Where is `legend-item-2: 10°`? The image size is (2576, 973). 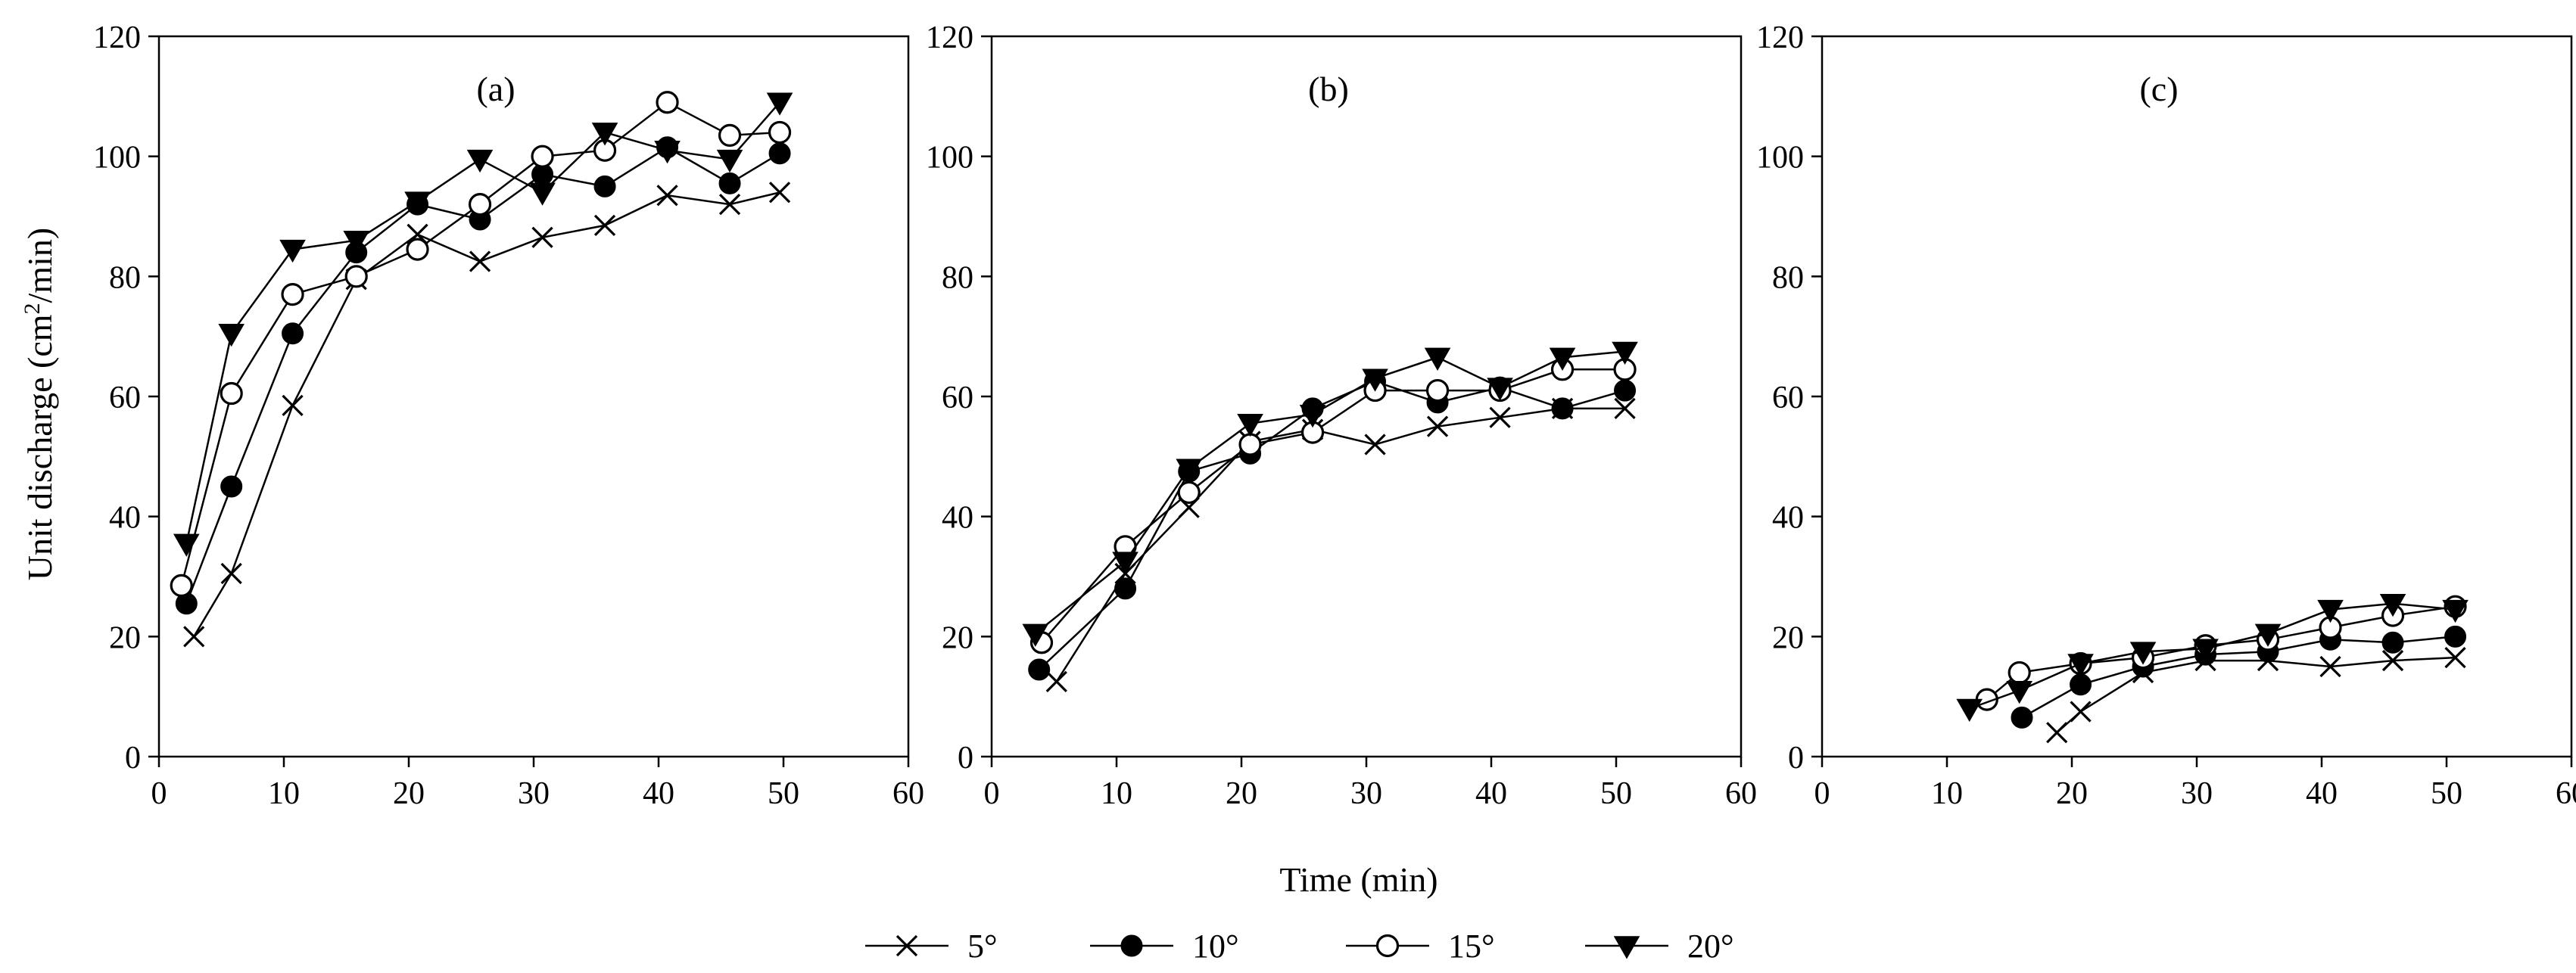 legend-item-2: 10° is located at coordinates (1164, 946).